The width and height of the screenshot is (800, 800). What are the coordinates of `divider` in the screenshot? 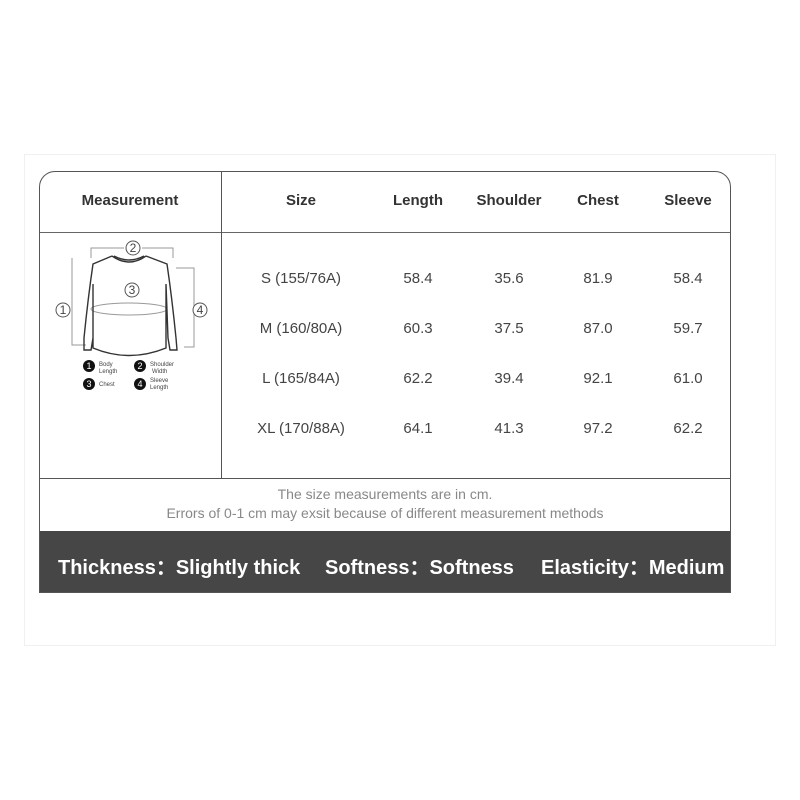 It's located at (385, 478).